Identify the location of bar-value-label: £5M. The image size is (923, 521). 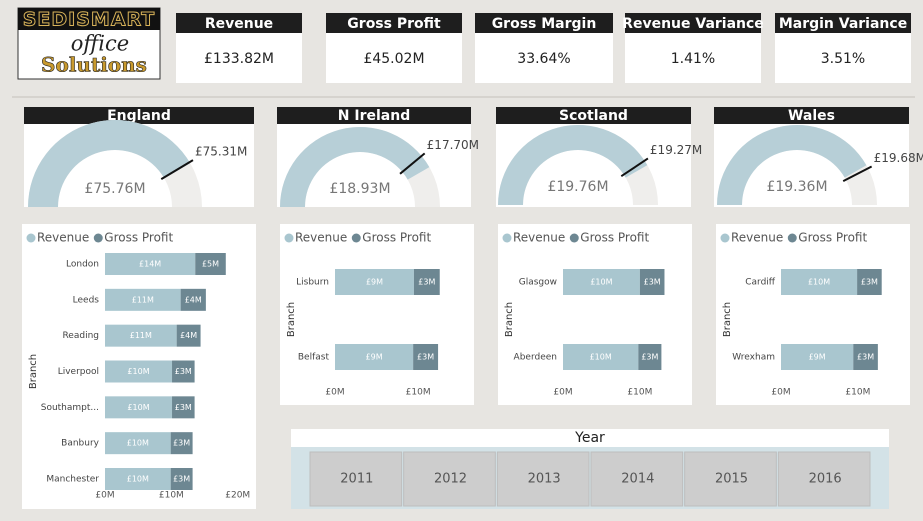
(210, 264).